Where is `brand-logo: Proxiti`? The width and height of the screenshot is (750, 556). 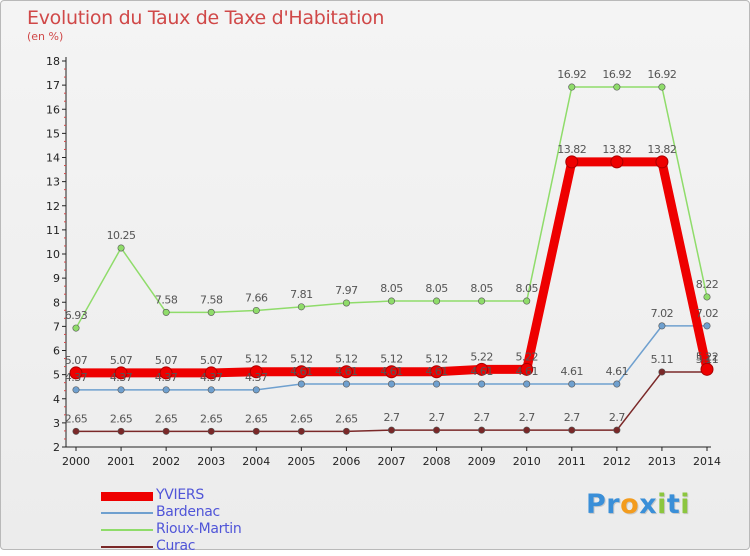 brand-logo: Proxiti is located at coordinates (638, 504).